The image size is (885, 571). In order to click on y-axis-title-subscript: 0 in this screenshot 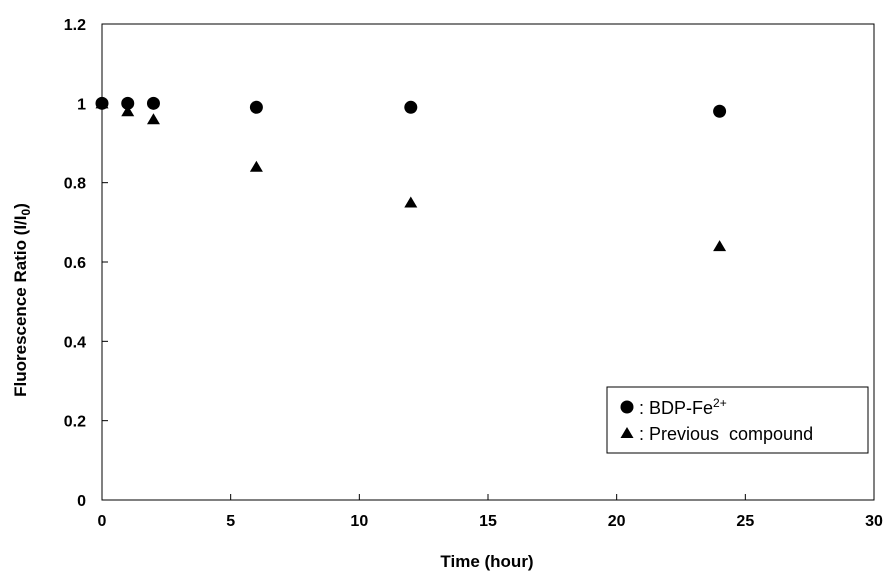, I will do `click(26, 211)`.